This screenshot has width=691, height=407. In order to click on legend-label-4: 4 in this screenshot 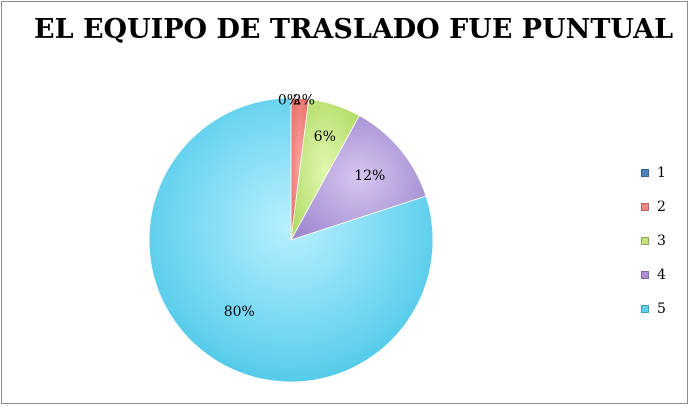, I will do `click(661, 275)`.